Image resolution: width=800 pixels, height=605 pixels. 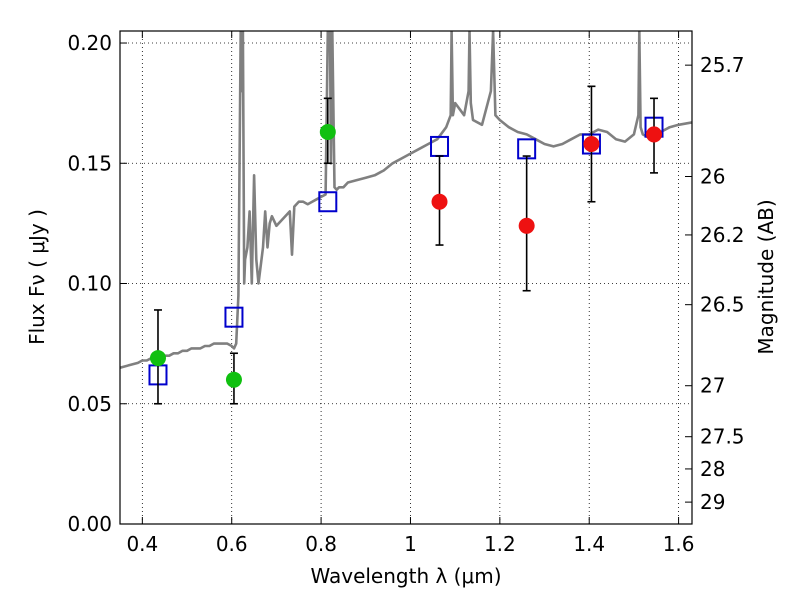 I want to click on x-tick-label: 1.6, so click(x=679, y=544).